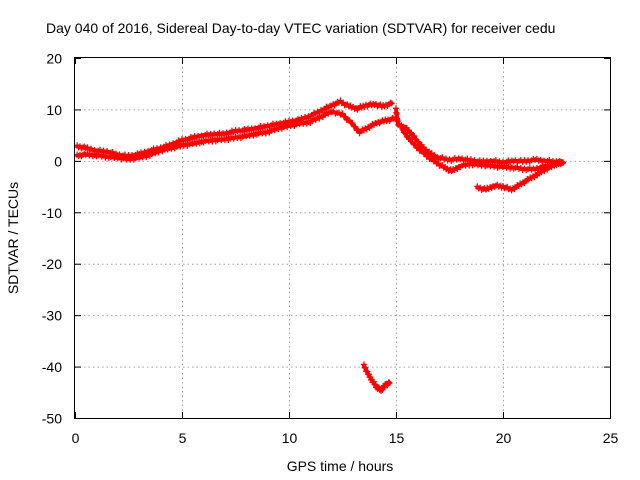 Image resolution: width=640 pixels, height=480 pixels. I want to click on x-tick-label: 5, so click(183, 438).